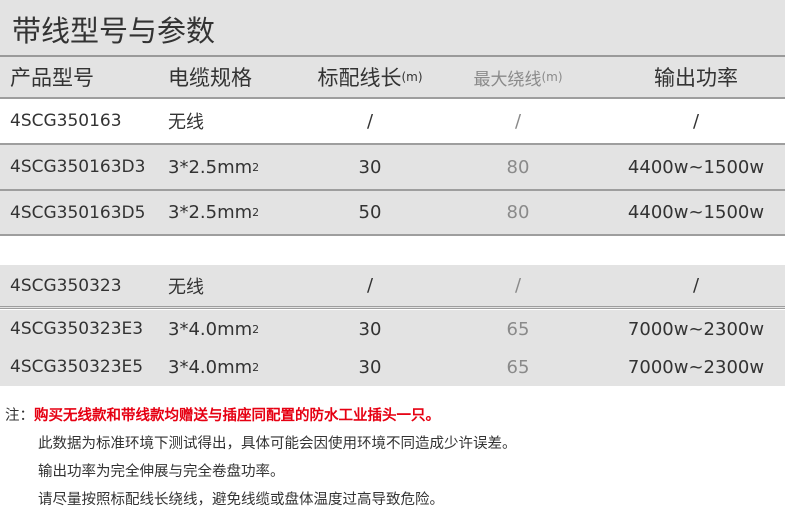 This screenshot has width=790, height=515. I want to click on header-cable: 电缆规格, so click(210, 78).